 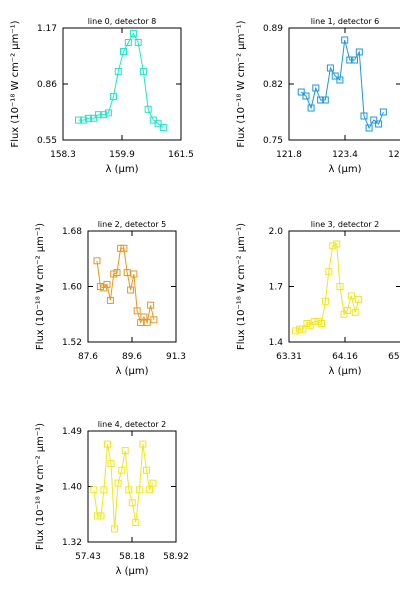 What do you see at coordinates (72, 343) in the screenshot?
I see `y-tick-label: 1.52` at bounding box center [72, 343].